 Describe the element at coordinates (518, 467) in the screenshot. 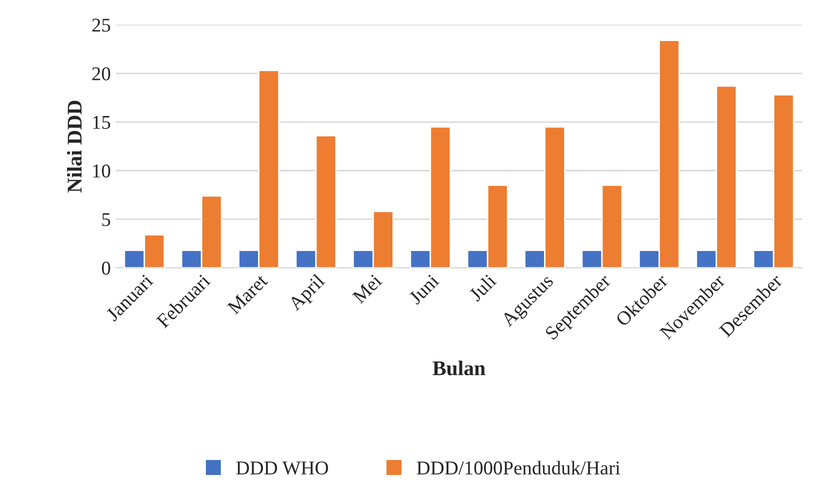

I see `legend-label: DDD/1000Penduduk/Hari` at that location.